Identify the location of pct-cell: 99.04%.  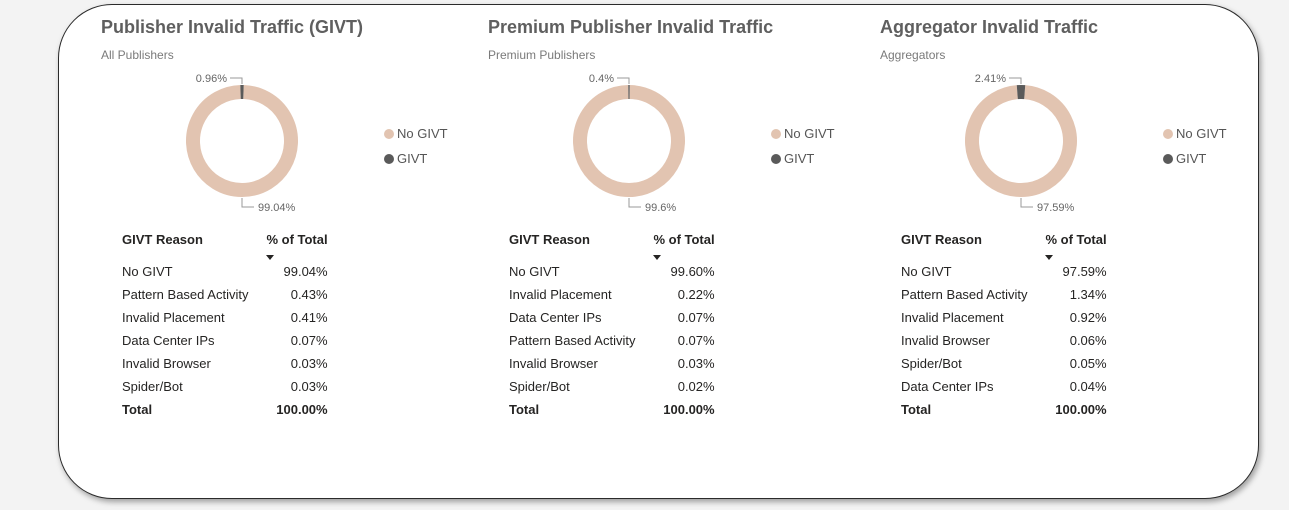
(305, 271).